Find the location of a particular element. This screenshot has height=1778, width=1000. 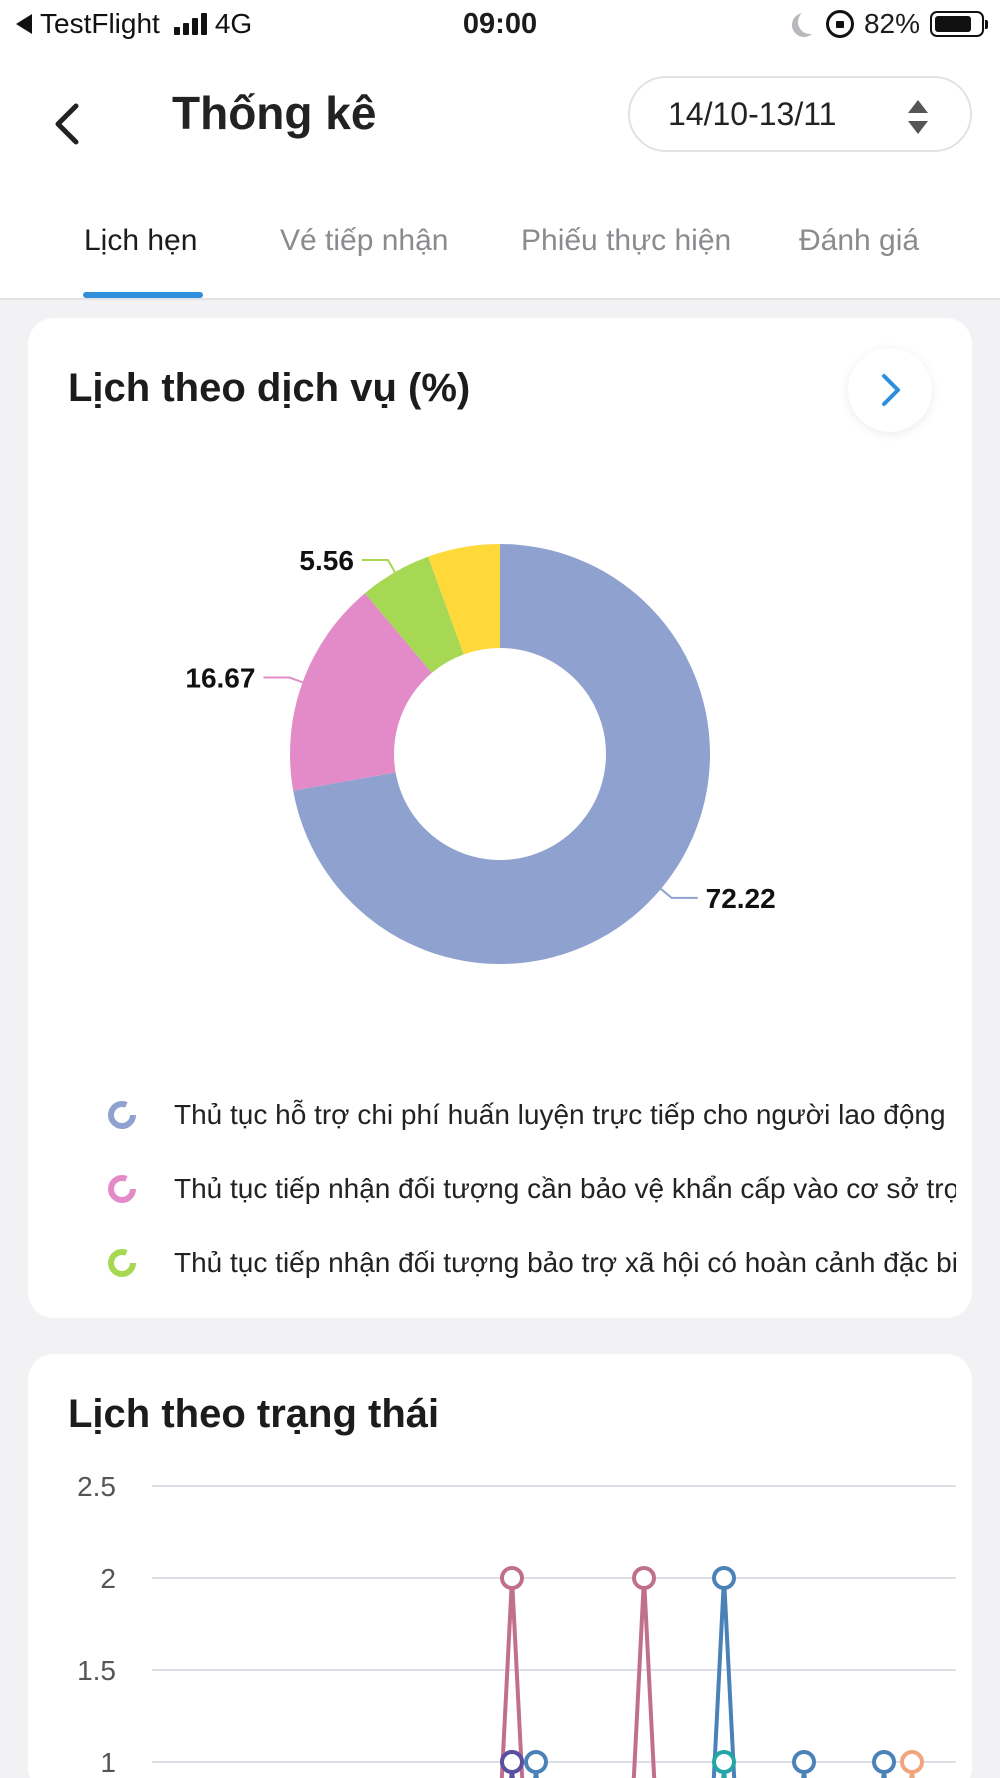

slice-value-label: 72.22 is located at coordinates (741, 898).